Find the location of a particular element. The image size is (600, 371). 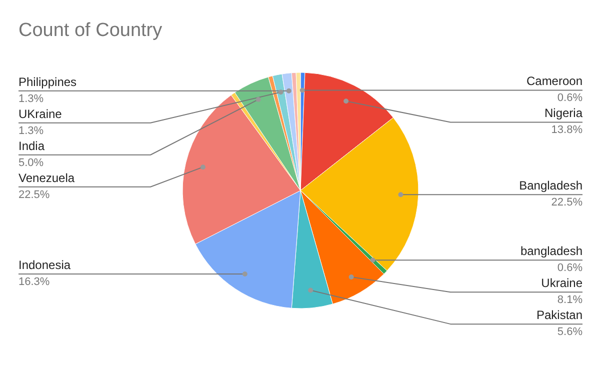

slice-label: Cameroon is located at coordinates (554, 81).